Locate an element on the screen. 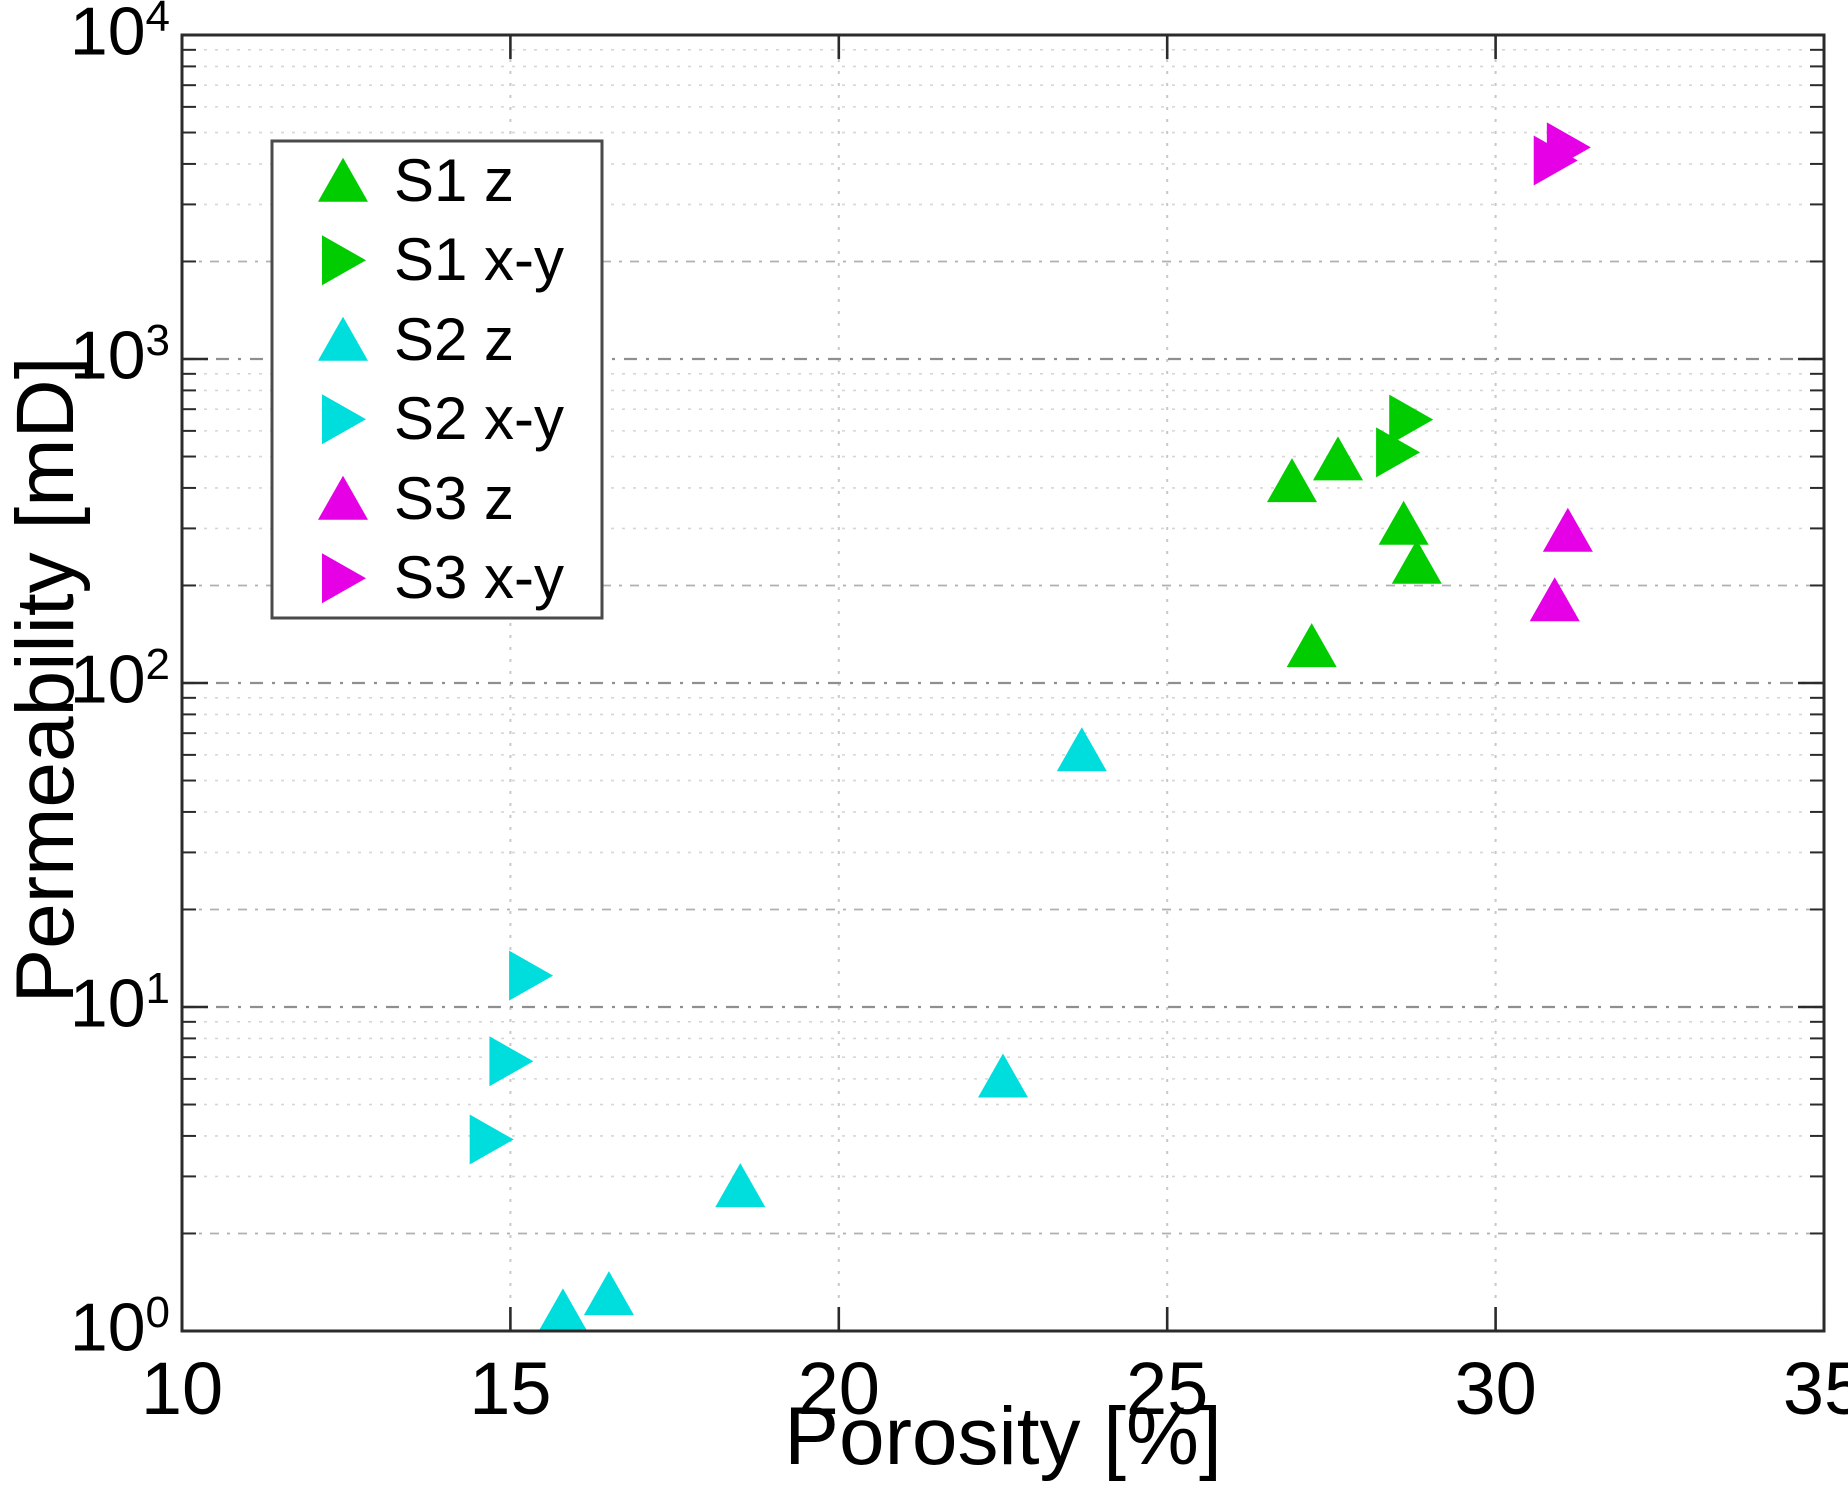  y-tick-label-1e3: 10³ is located at coordinates (119, 354).